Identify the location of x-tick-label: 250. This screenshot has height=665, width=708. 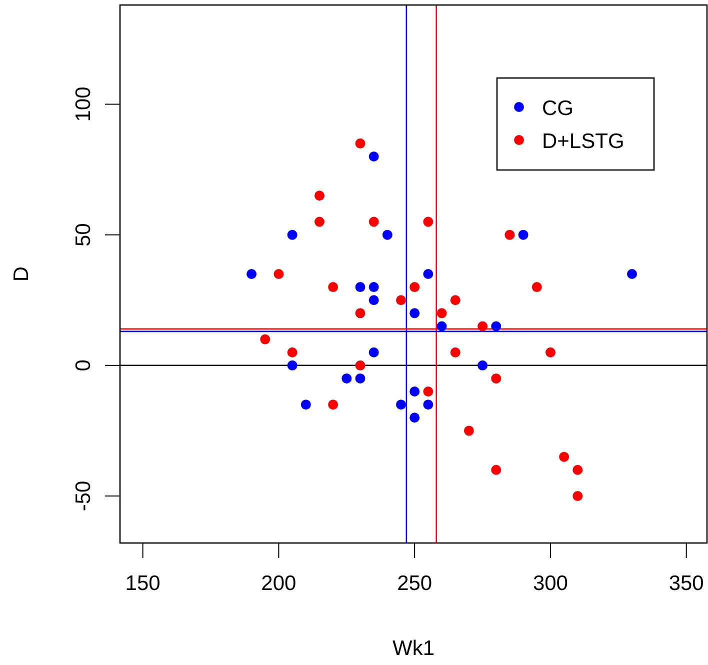
(414, 583).